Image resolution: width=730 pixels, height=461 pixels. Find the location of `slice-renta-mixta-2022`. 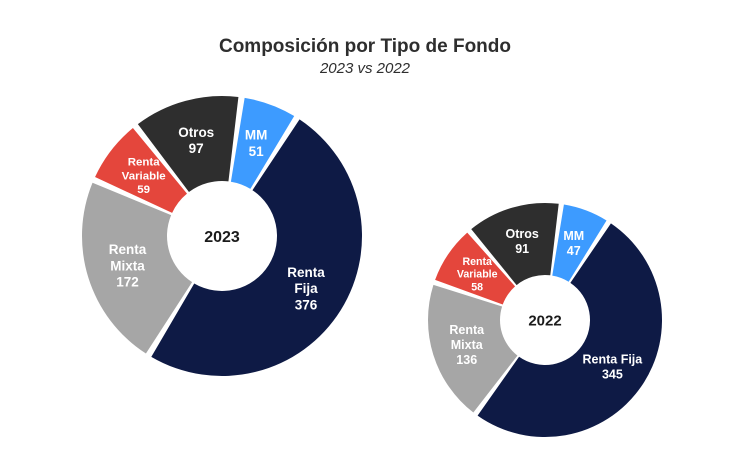

slice-renta-mixta-2022 is located at coordinates (473, 348).